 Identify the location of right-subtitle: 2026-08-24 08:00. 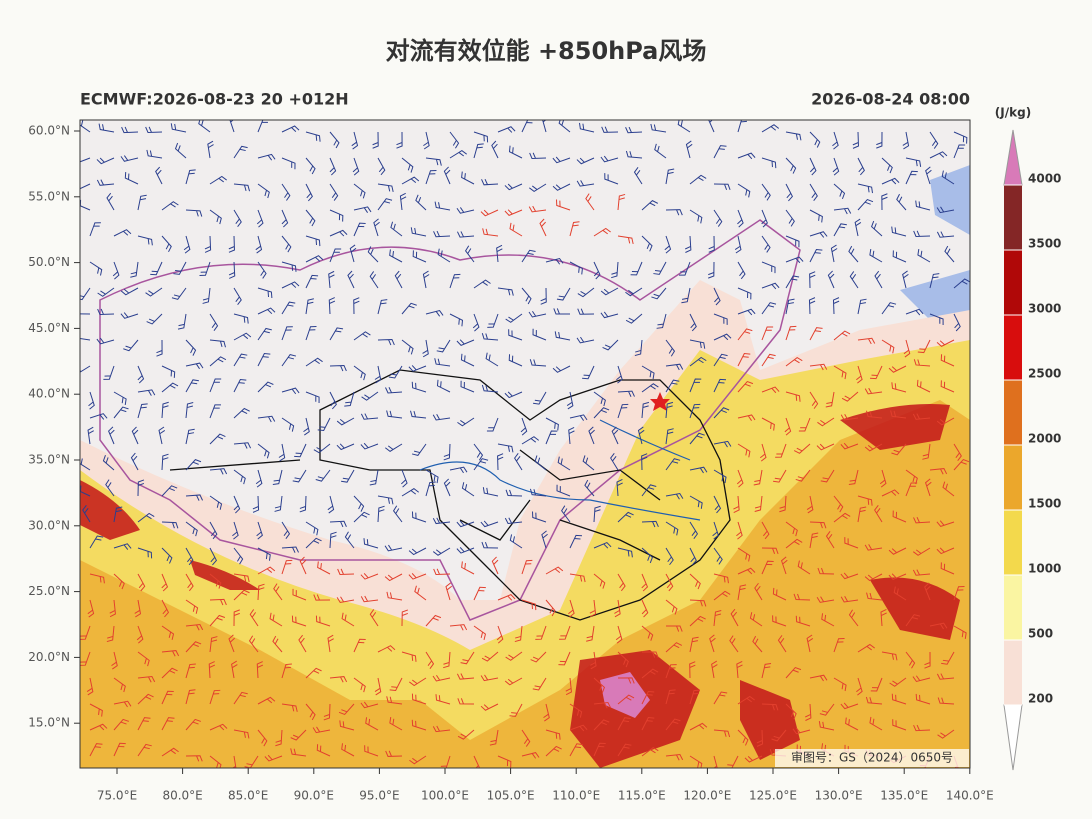
(890, 99).